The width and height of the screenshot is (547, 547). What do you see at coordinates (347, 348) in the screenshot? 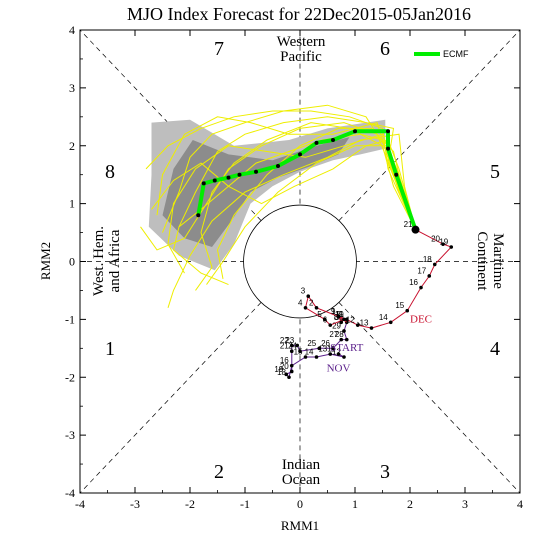
I see `month-label-start: START` at bounding box center [347, 348].